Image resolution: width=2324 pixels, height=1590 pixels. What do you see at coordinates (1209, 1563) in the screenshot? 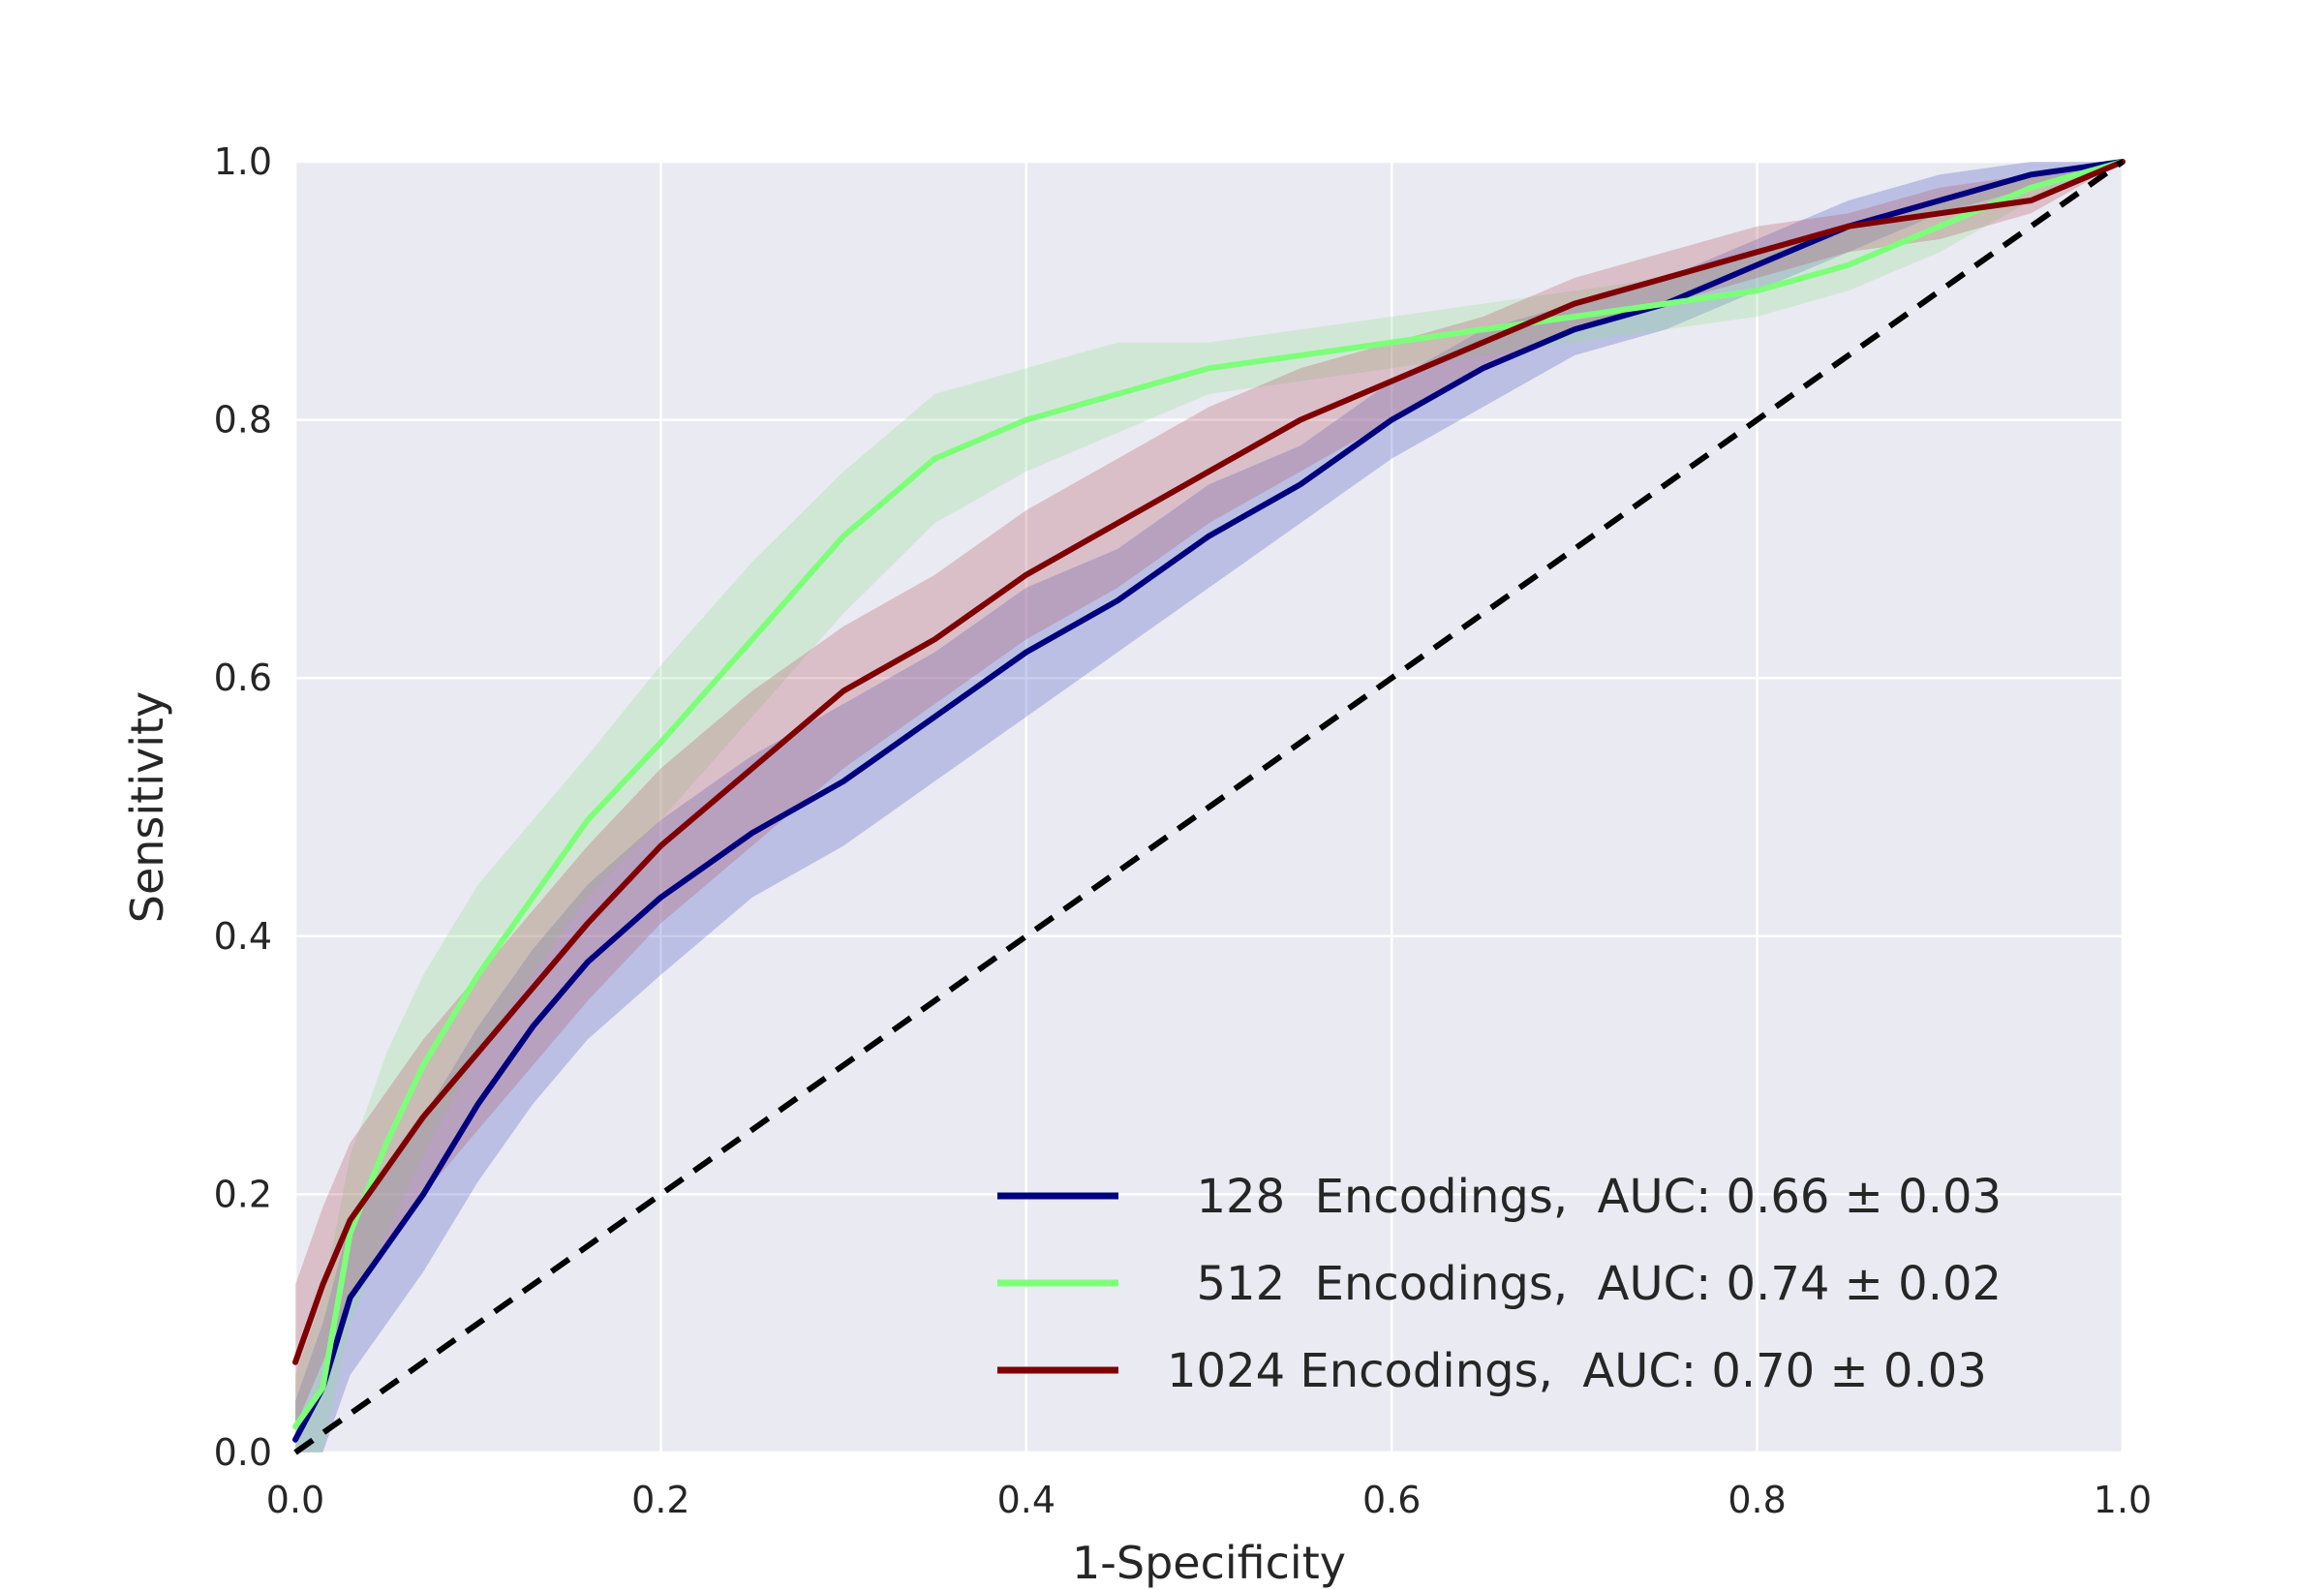
I see `x-axis-label: 1-Specificity` at bounding box center [1209, 1563].